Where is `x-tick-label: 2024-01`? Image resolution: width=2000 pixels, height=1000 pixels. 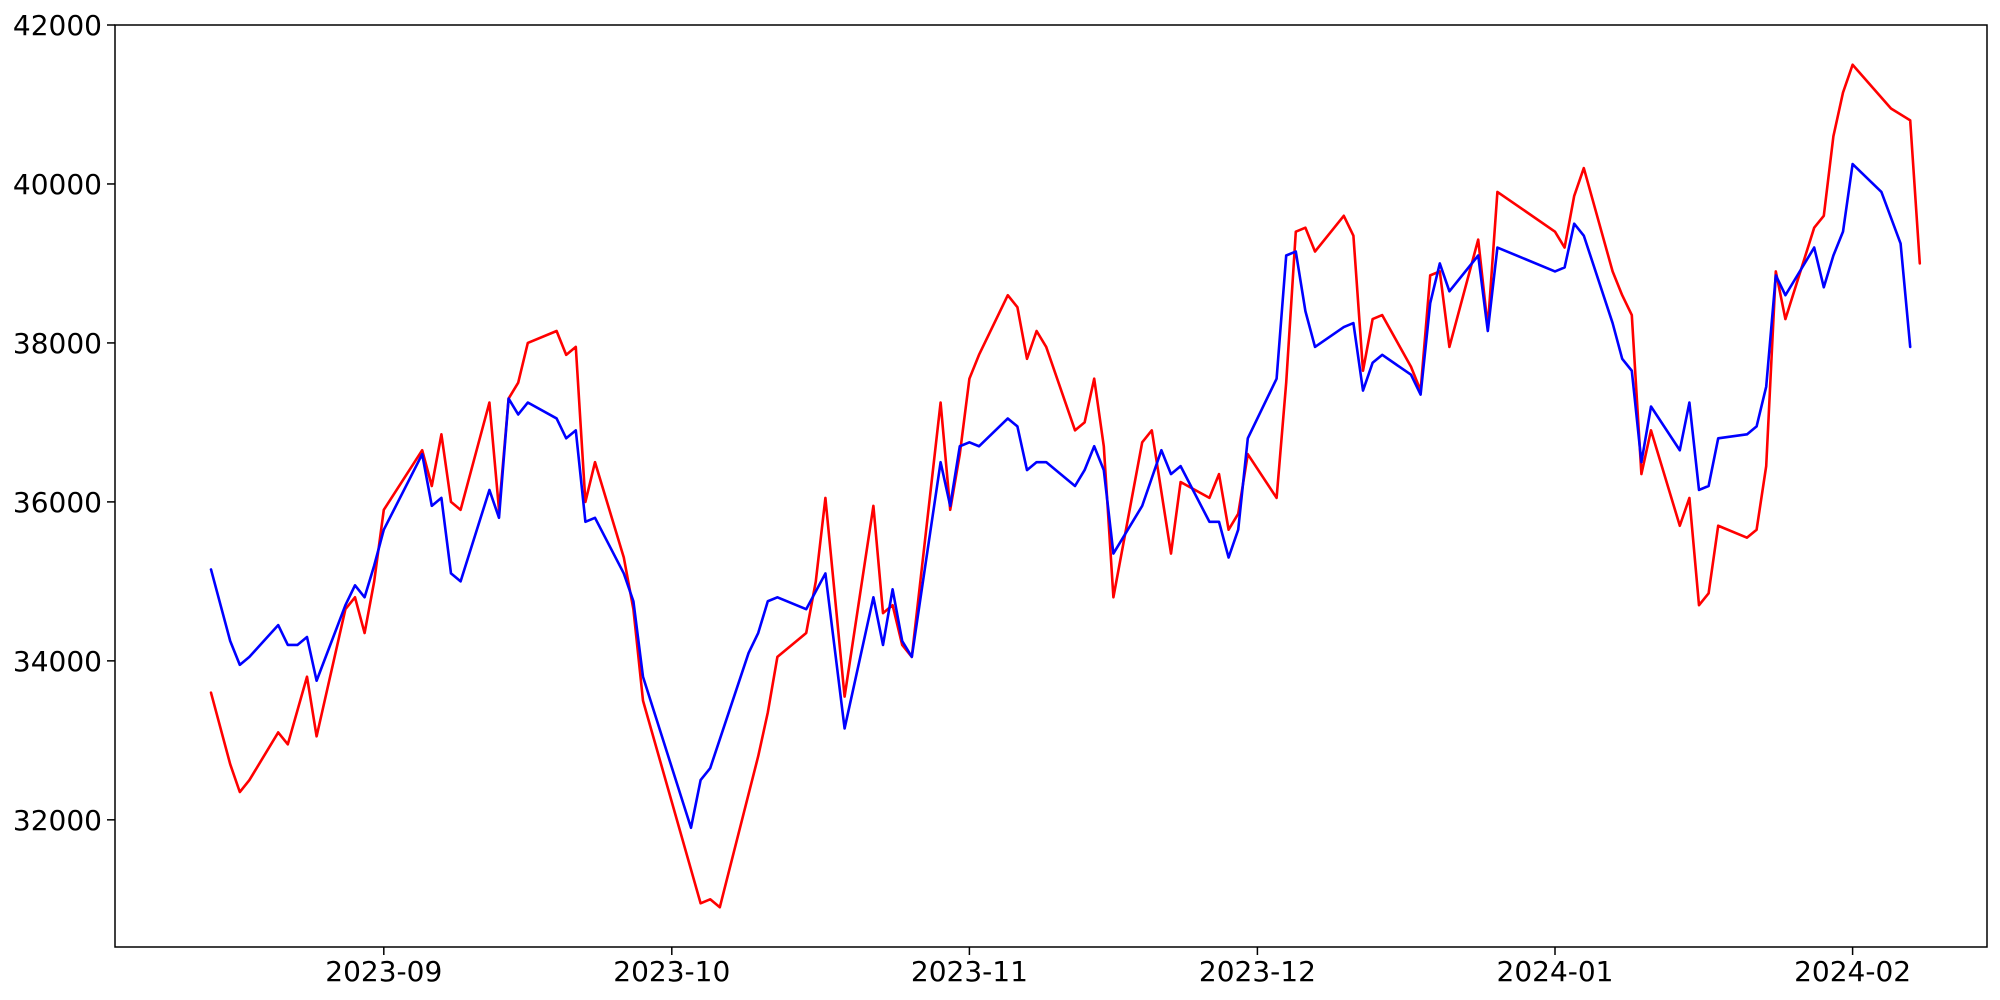
x-tick-label: 2024-01 is located at coordinates (1555, 971).